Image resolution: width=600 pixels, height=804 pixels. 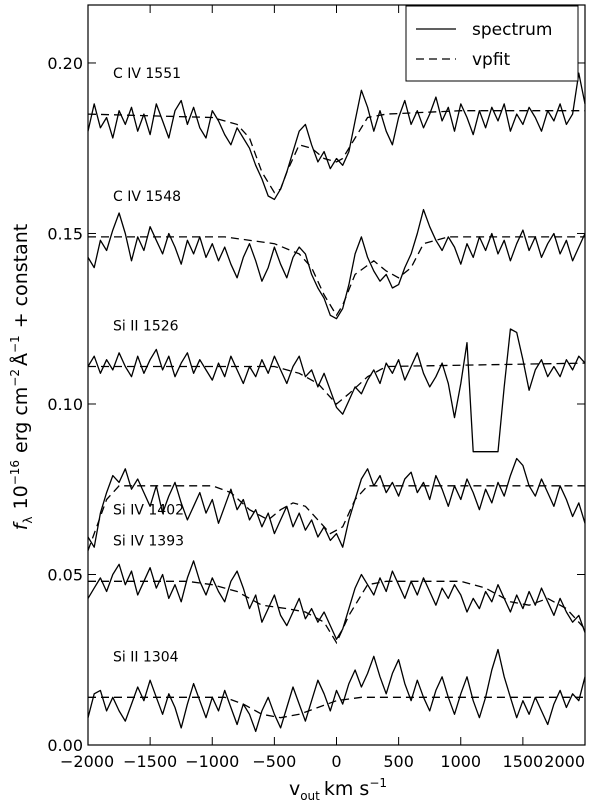 What do you see at coordinates (336, 761) in the screenshot?
I see `x-tick-label: 0` at bounding box center [336, 761].